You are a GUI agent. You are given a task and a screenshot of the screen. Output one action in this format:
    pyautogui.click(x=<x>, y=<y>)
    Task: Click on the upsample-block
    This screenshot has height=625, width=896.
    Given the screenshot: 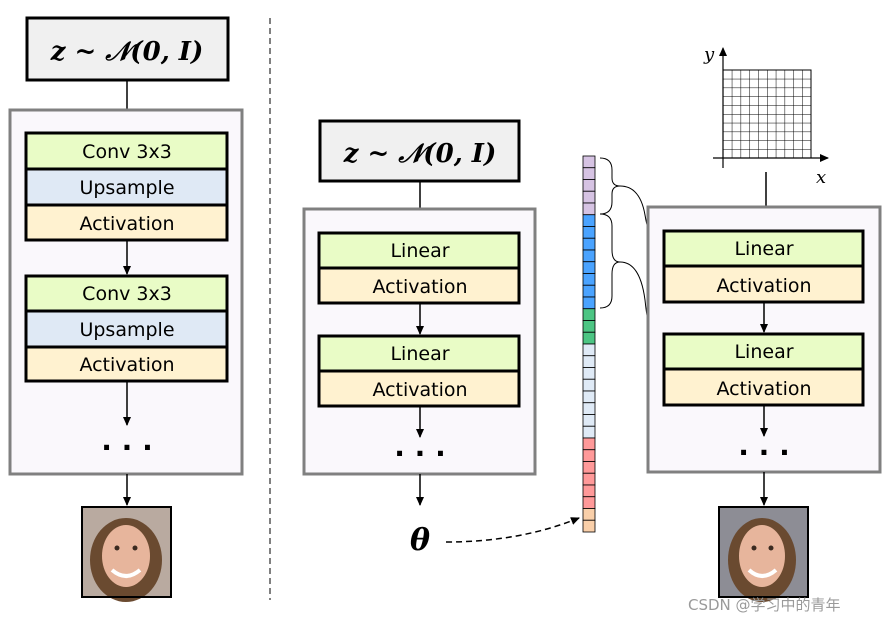 What is the action you would take?
    pyautogui.click(x=126, y=329)
    